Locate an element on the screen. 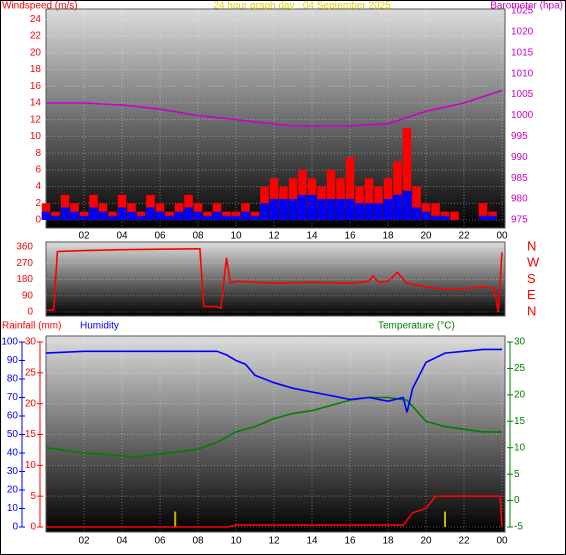 Image resolution: width=566 pixels, height=555 pixels. y-tick-label: 1005 is located at coordinates (522, 94).